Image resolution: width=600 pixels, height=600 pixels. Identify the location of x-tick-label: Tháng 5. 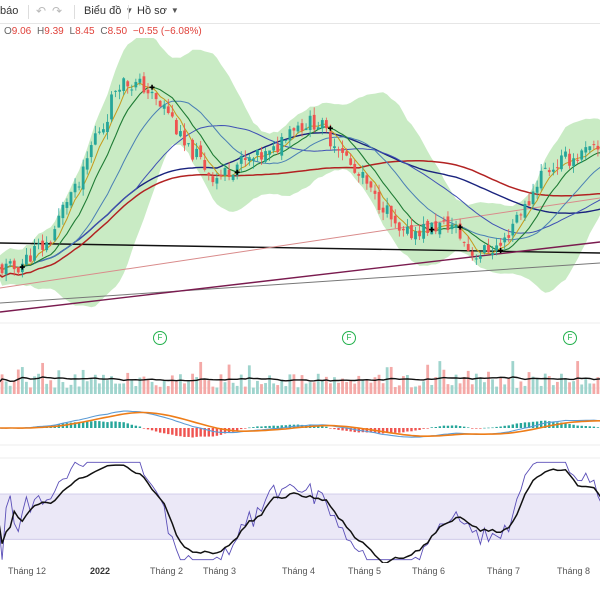
(365, 571).